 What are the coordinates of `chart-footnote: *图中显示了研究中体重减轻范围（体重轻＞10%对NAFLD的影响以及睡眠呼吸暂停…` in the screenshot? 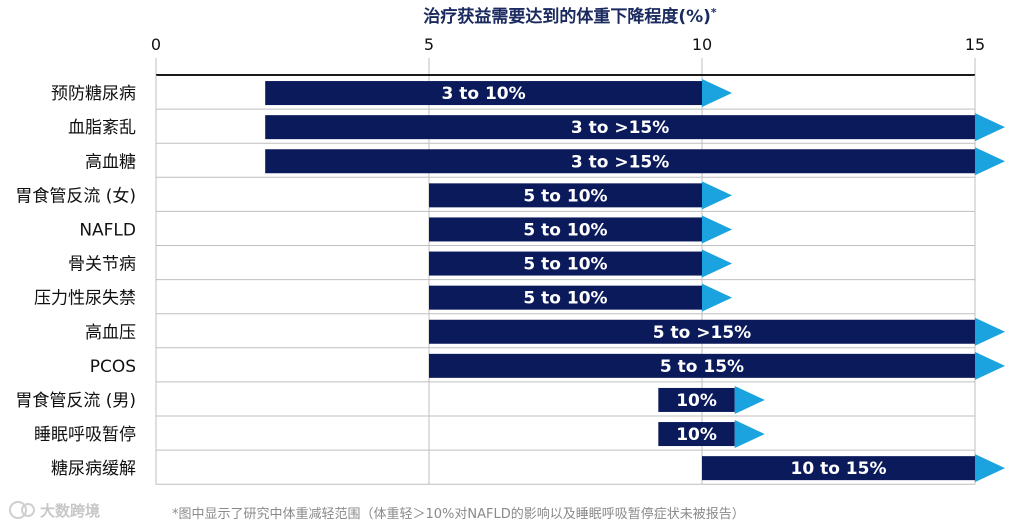 It's located at (458, 514).